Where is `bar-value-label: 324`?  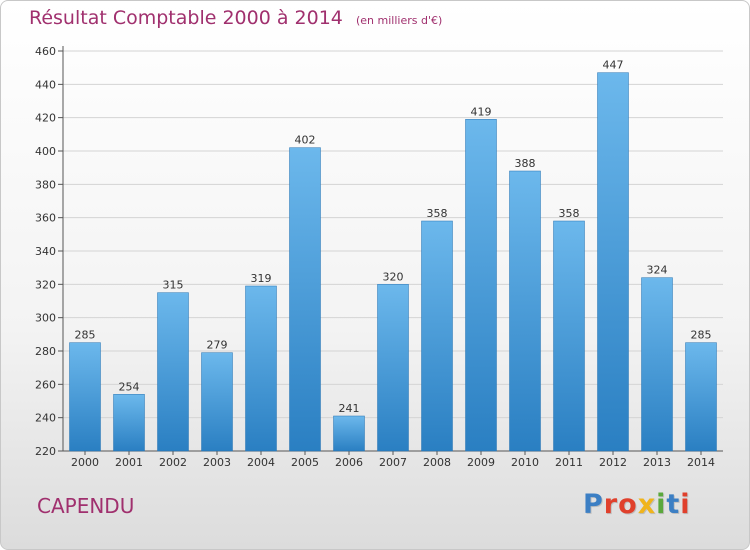 bar-value-label: 324 is located at coordinates (657, 270).